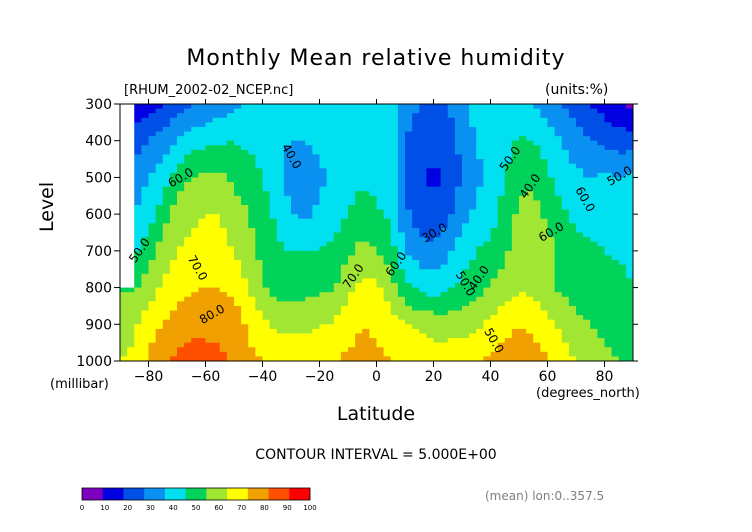 The image size is (752, 532). I want to click on colorbar-swatch, so click(113, 494).